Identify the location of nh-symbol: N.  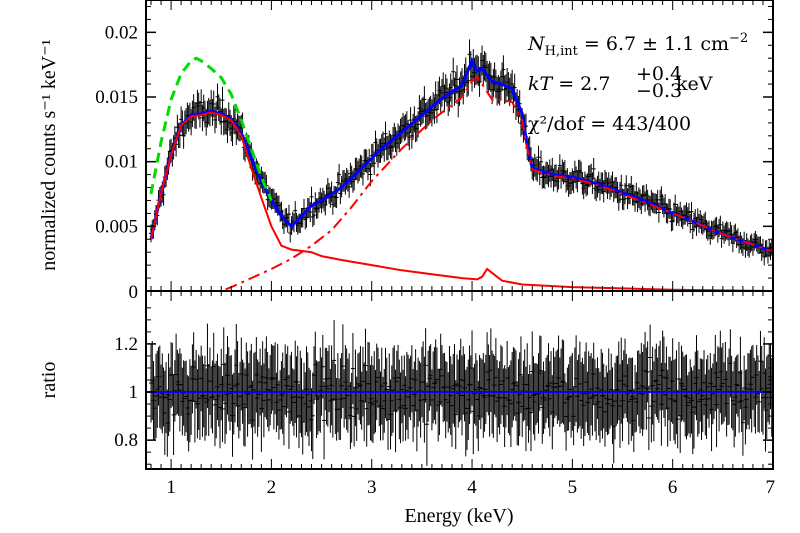
(536, 44).